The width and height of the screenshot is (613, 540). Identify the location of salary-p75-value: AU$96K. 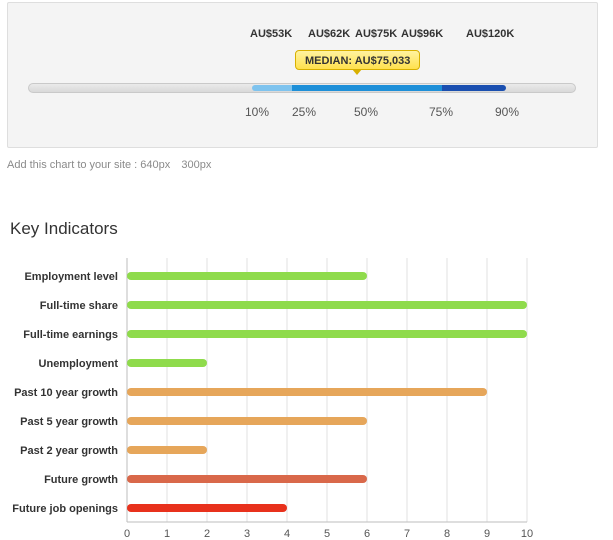
(422, 34).